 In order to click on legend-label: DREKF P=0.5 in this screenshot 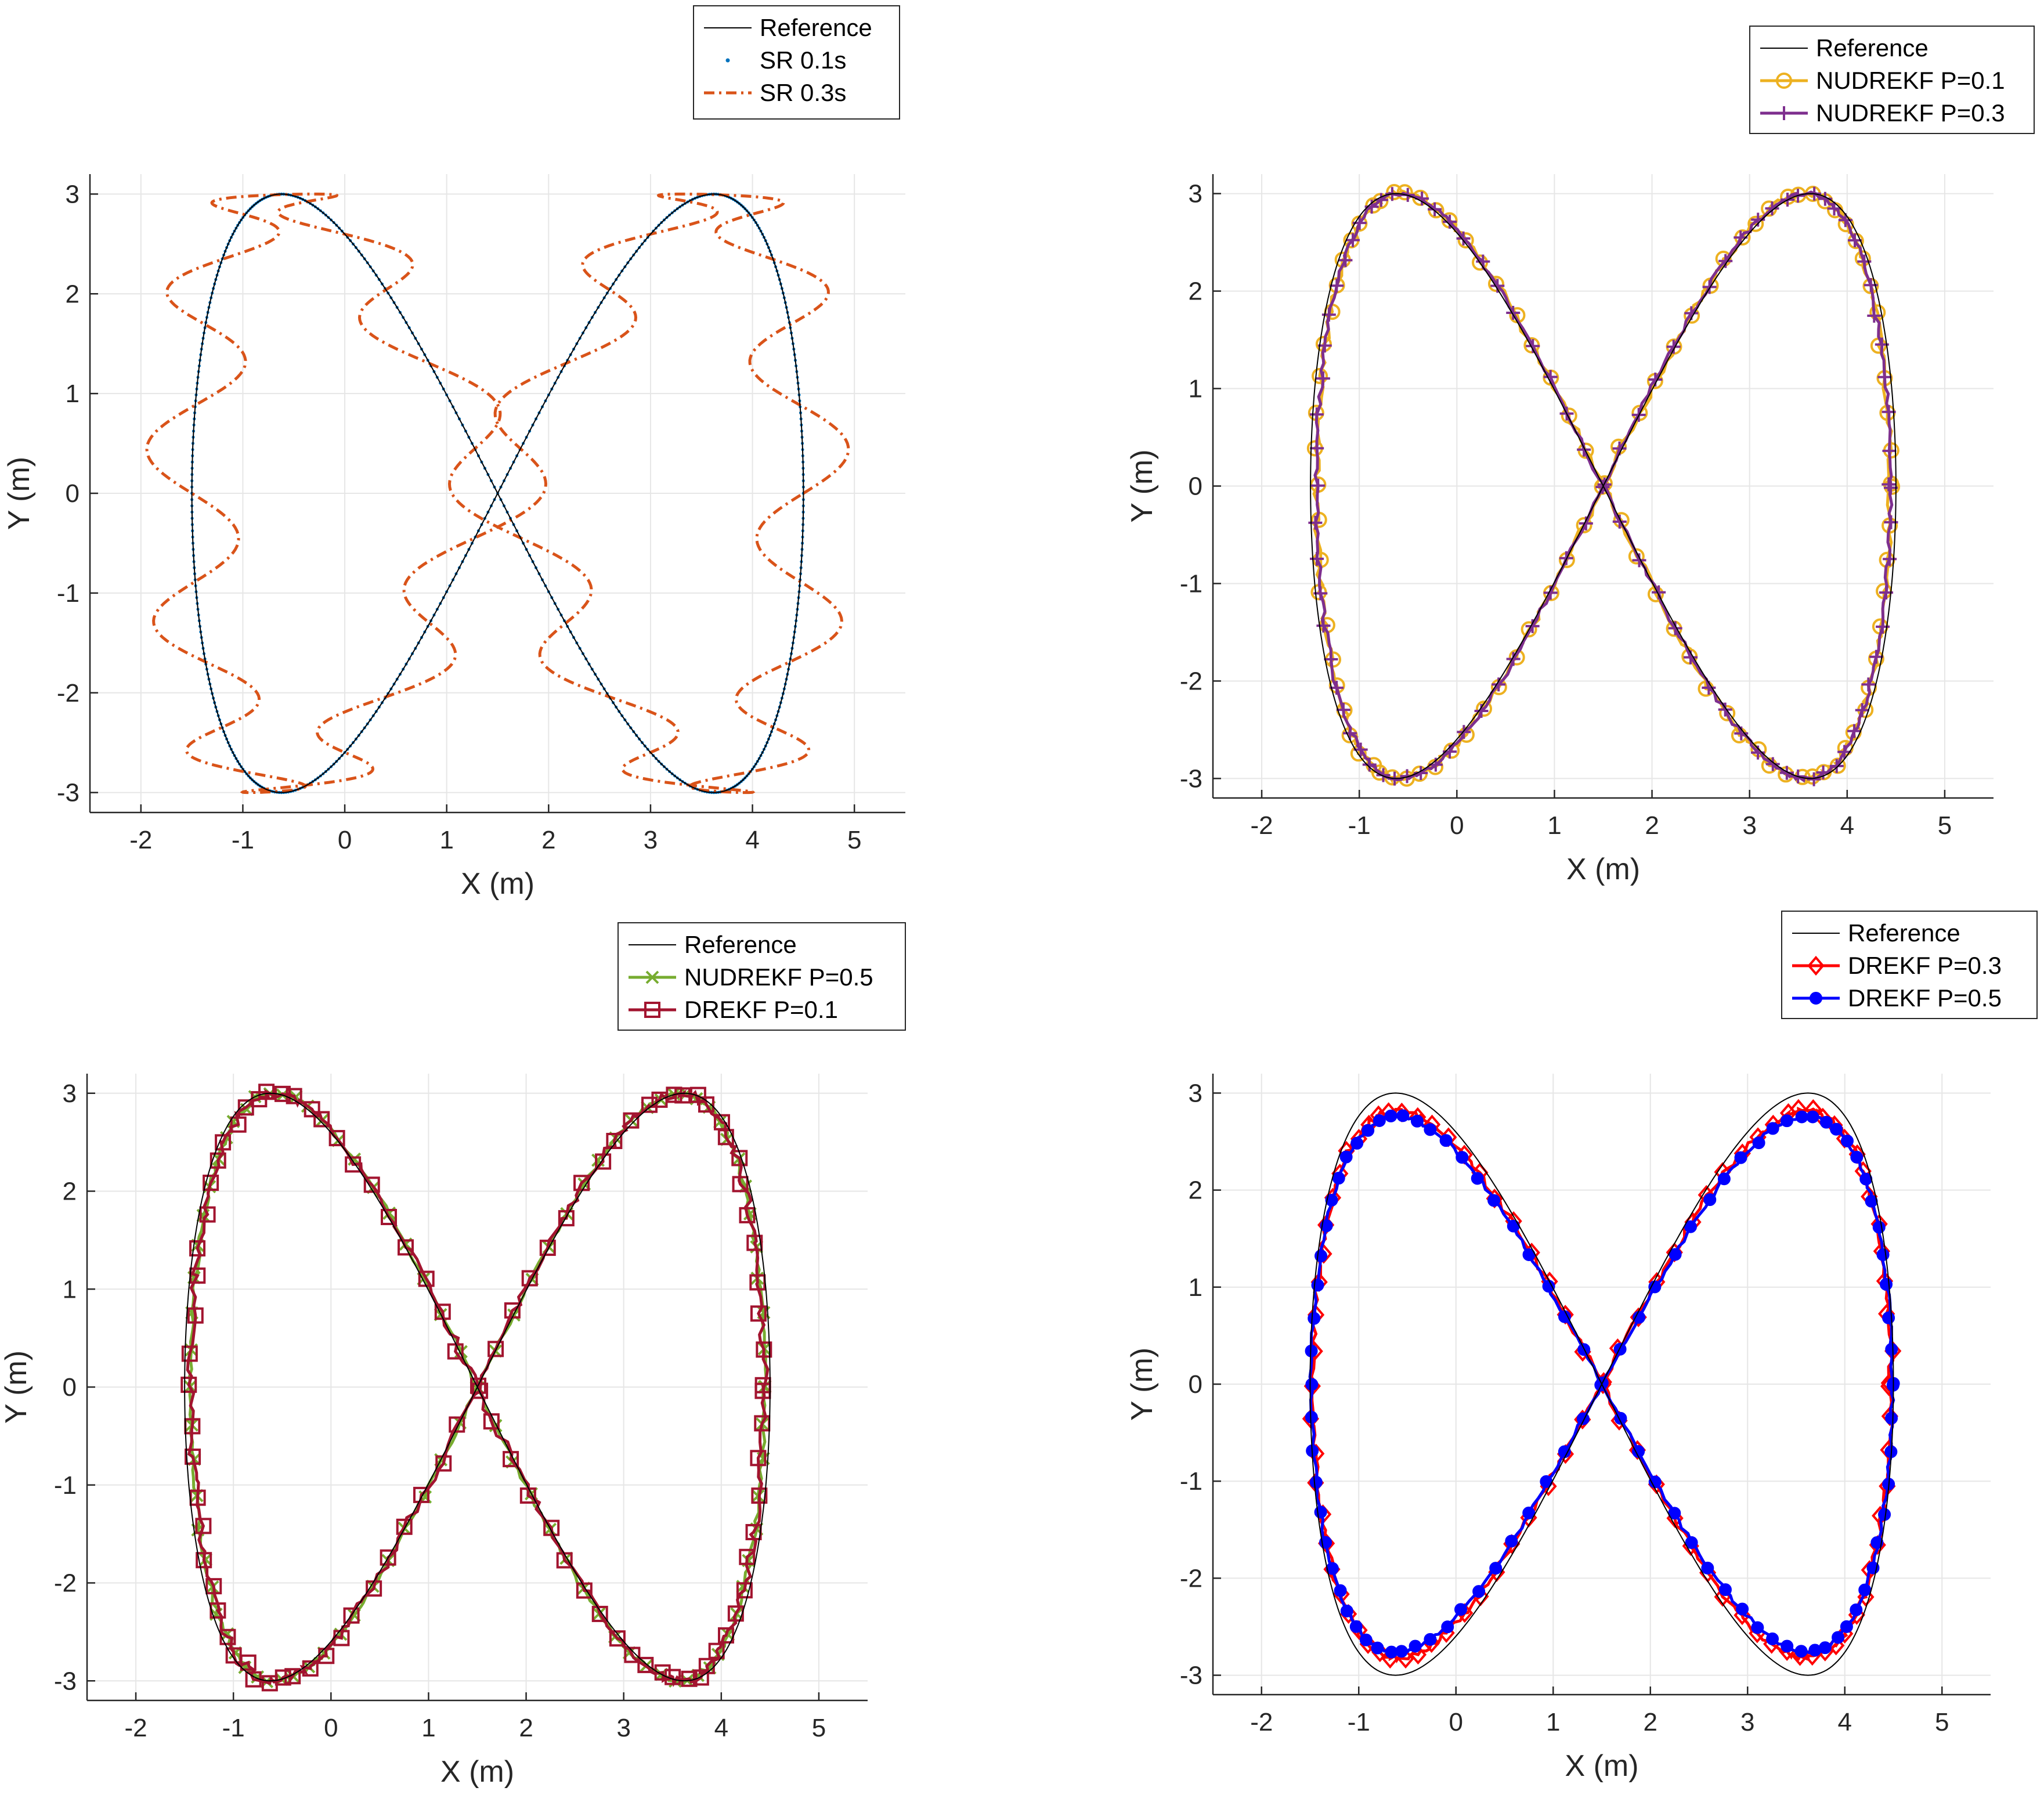, I will do `click(1925, 998)`.